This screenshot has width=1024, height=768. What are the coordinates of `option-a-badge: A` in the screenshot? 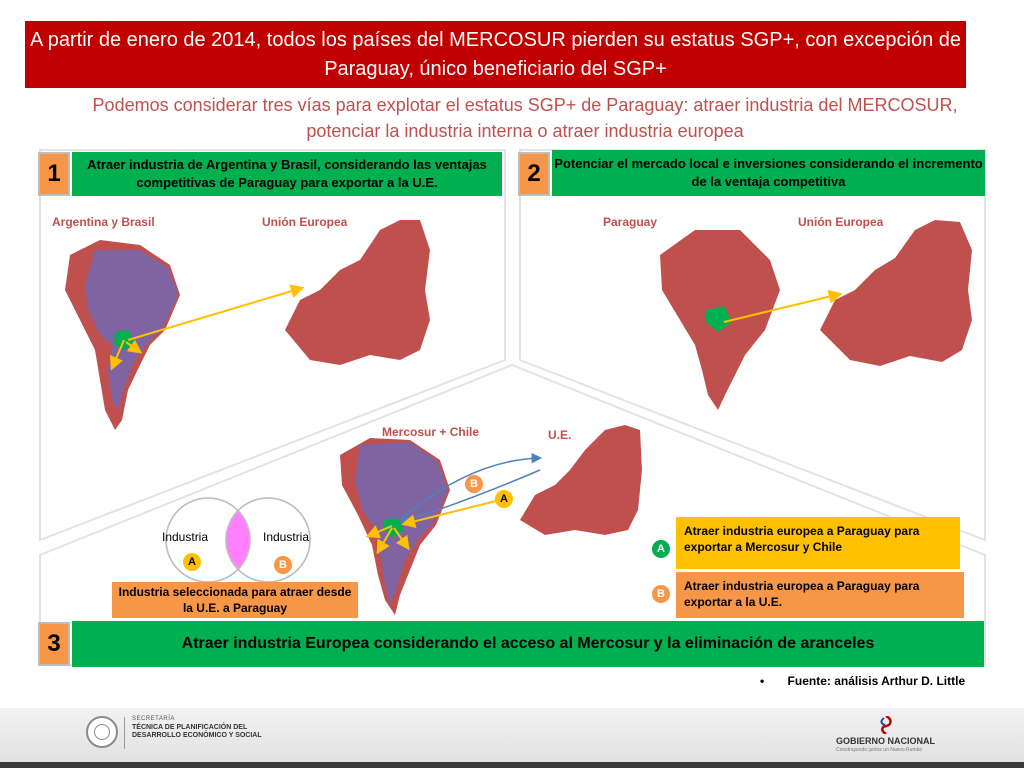 It's located at (661, 549).